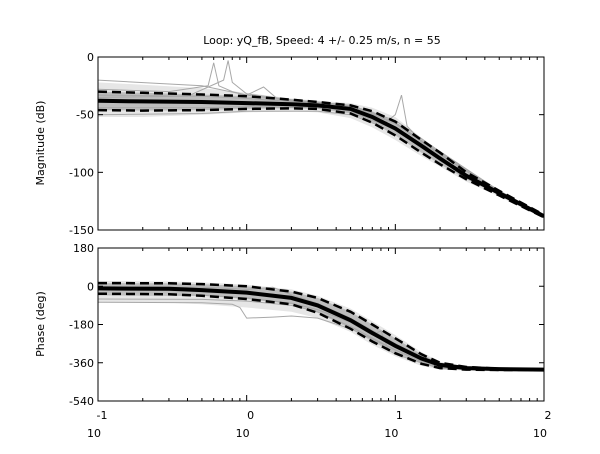 The image size is (600, 454). Describe the element at coordinates (40, 143) in the screenshot. I see `magnitude-ylabel: Magnitude (dB)` at that location.